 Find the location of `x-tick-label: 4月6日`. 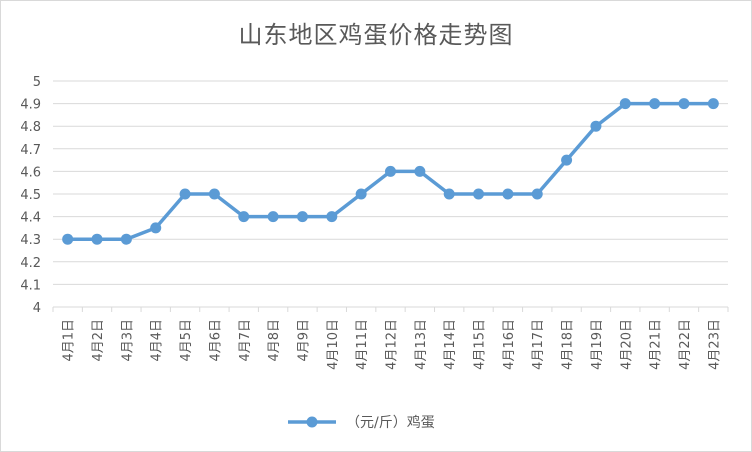

x-tick-label: 4月6日 is located at coordinates (215, 340).